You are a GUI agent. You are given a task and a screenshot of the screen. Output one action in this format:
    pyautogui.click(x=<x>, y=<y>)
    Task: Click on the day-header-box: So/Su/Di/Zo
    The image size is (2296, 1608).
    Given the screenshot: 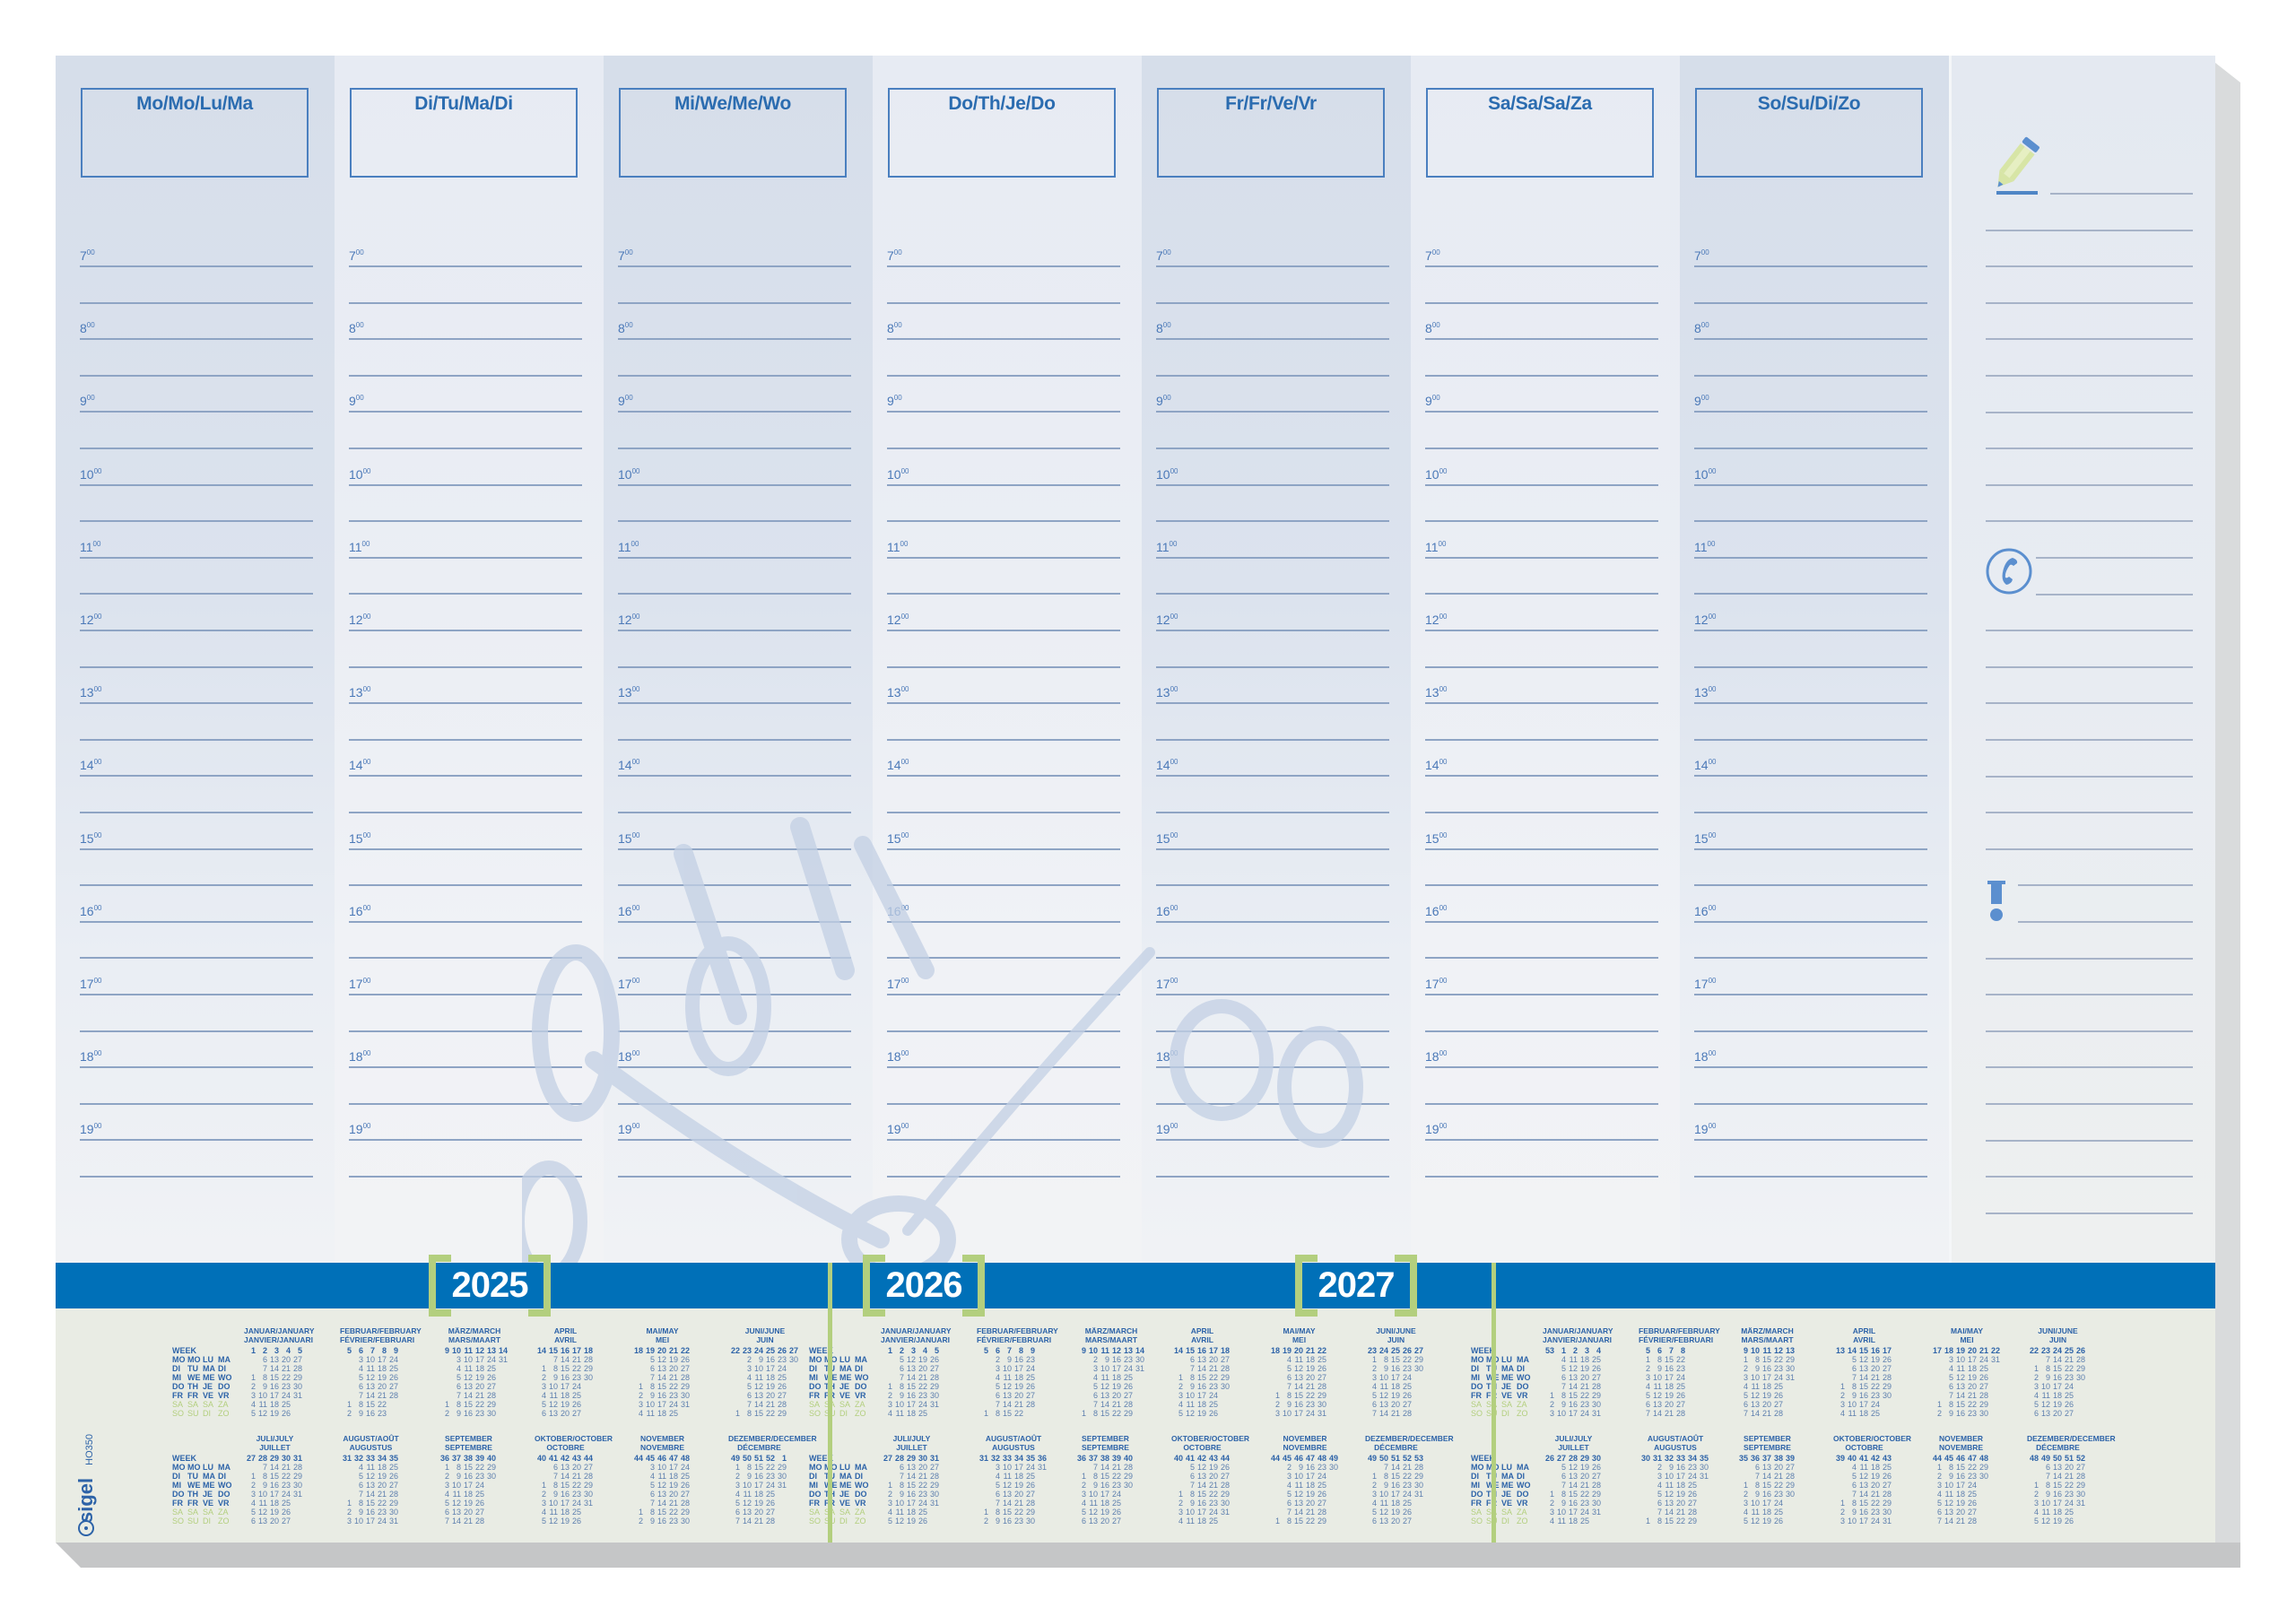 What is the action you would take?
    pyautogui.click(x=1809, y=133)
    